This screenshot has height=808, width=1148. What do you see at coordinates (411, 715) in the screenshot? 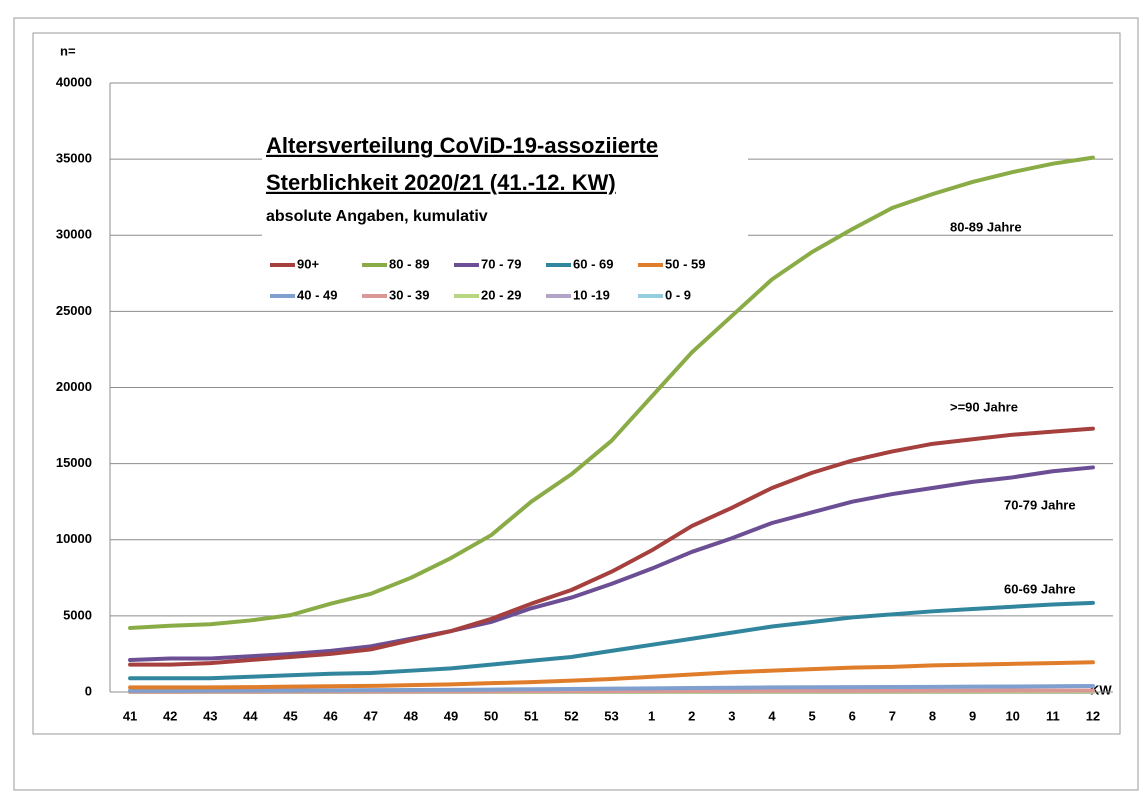
I see `x-tick-label: 48` at bounding box center [411, 715].